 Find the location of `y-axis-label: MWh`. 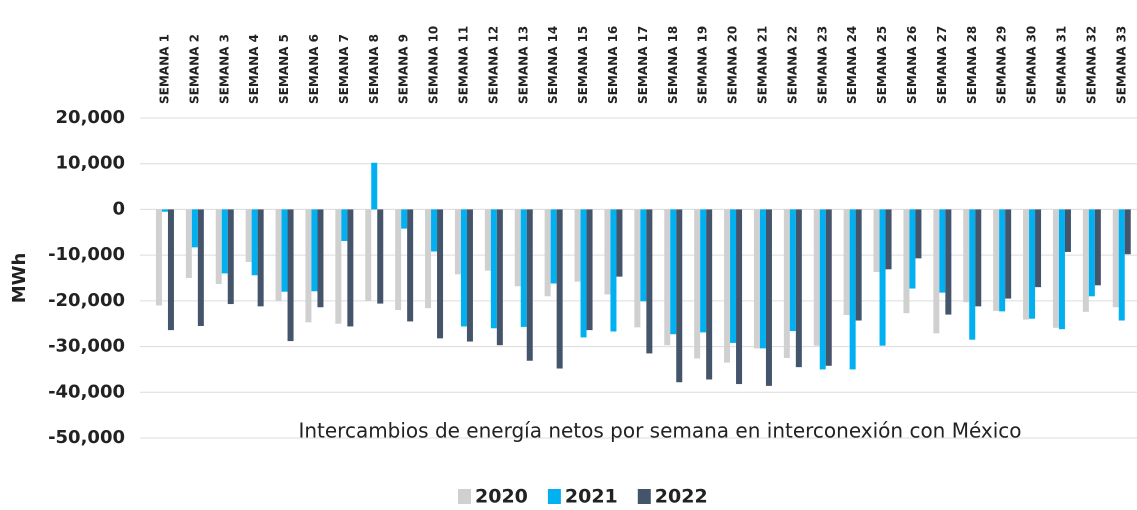

y-axis-label: MWh is located at coordinates (19, 278).